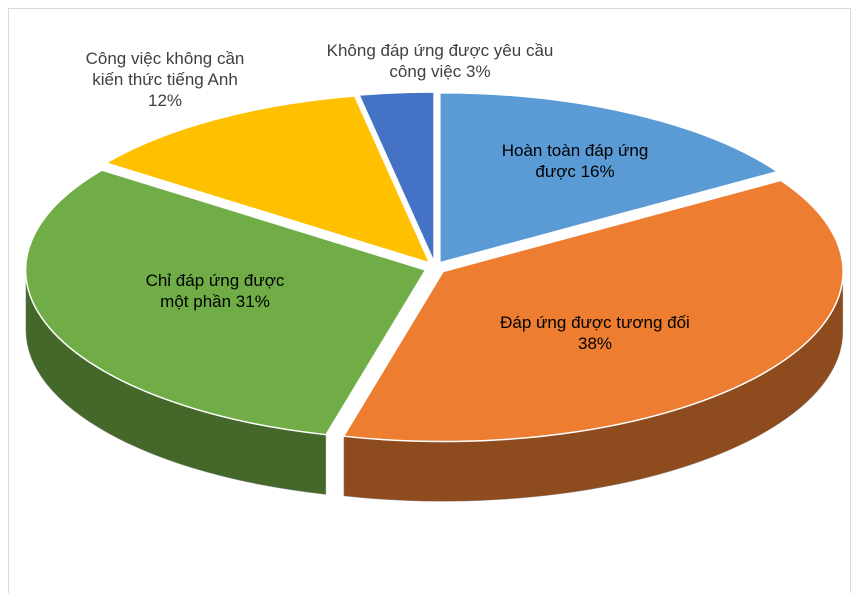 The image size is (861, 593). I want to click on category-label: Chỉ đáp ứng được một phần, so click(215, 291).